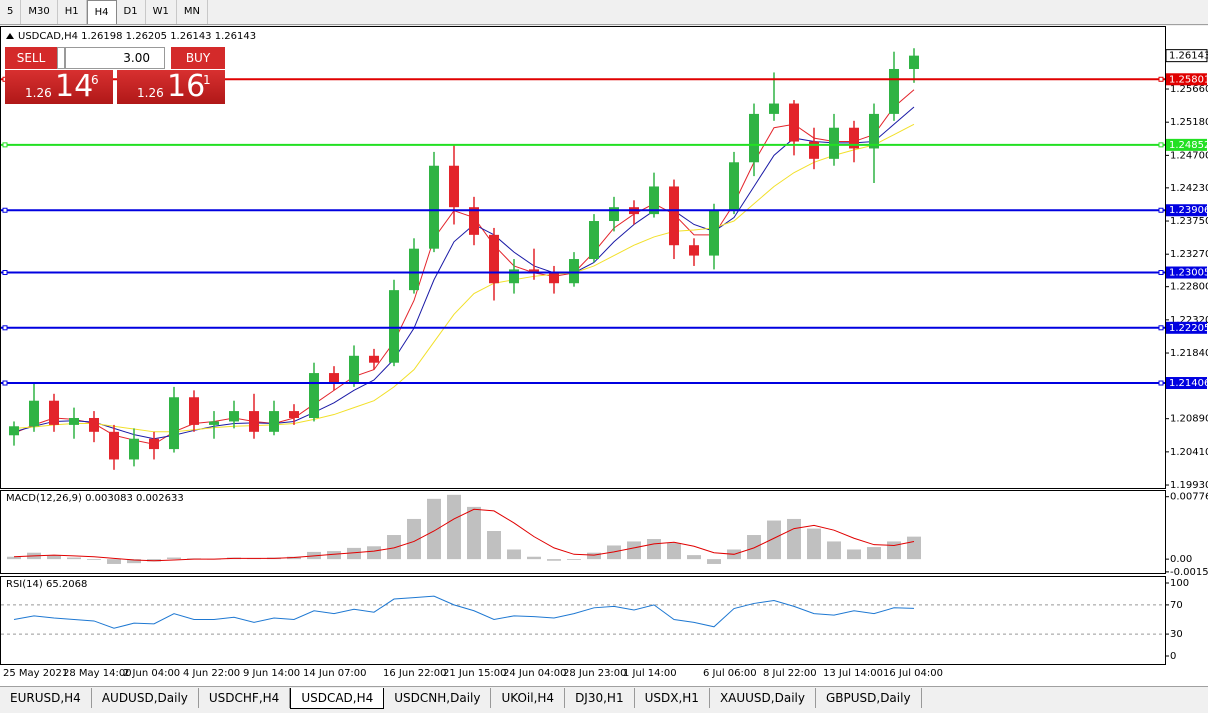  I want to click on rsi-tick-label: 70, so click(1176, 605).